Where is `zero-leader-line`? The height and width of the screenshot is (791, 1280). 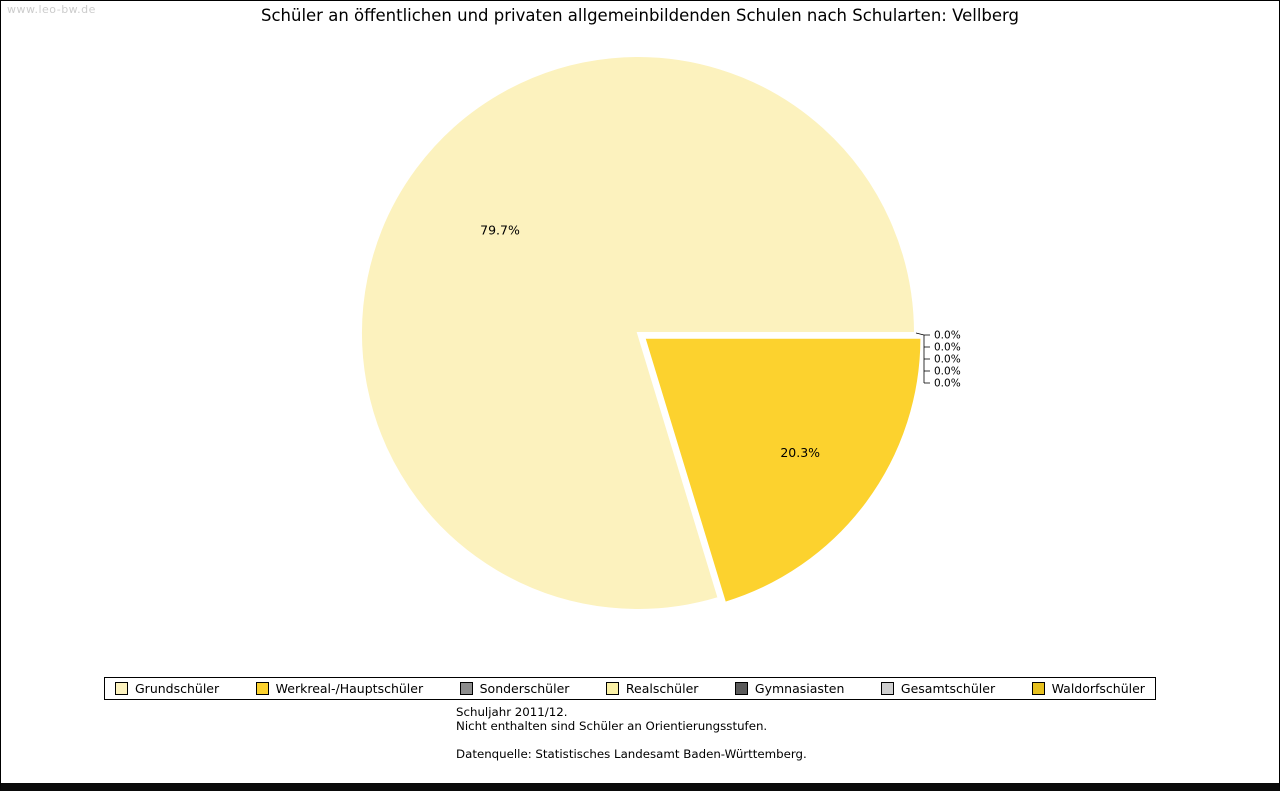 zero-leader-line is located at coordinates (920, 334).